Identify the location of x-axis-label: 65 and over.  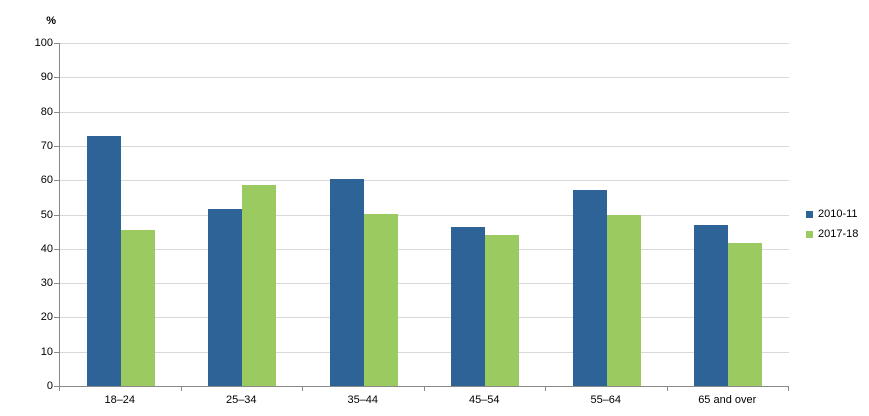
(727, 400).